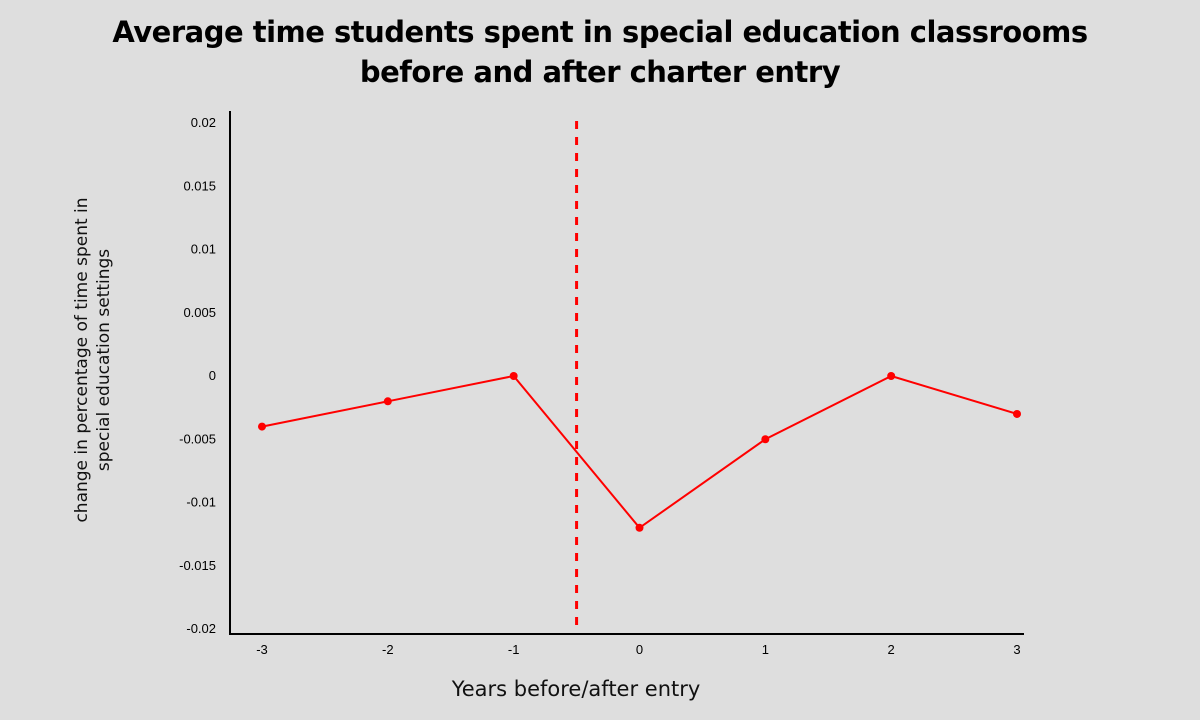 The height and width of the screenshot is (720, 1200). I want to click on y-tick-label: -0.015, so click(197, 565).